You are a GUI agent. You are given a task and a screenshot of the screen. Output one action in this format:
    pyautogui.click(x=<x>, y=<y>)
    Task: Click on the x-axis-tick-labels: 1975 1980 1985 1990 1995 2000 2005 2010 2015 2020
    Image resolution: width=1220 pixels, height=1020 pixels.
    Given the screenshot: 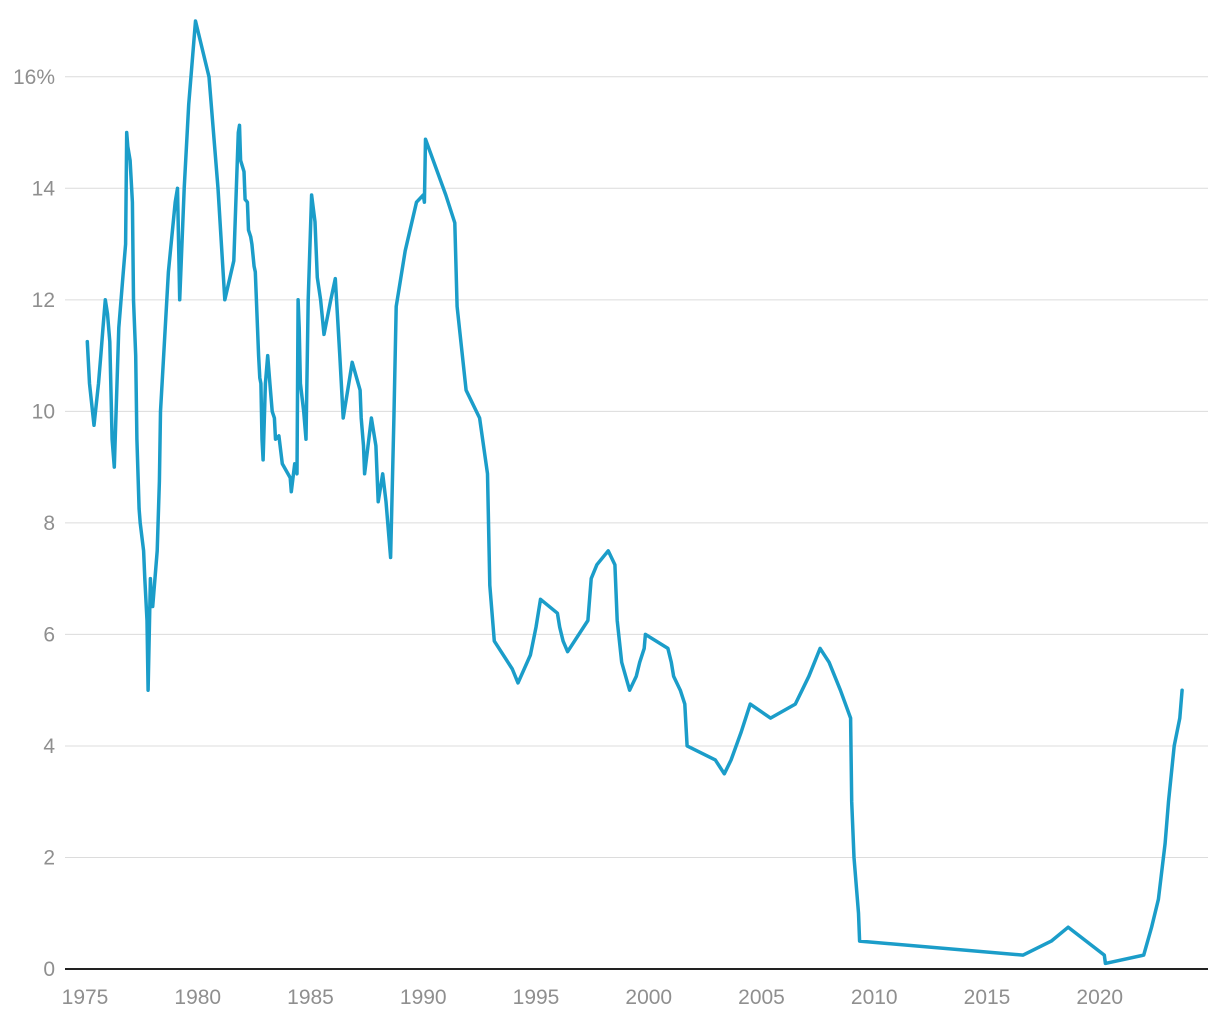 What is the action you would take?
    pyautogui.click(x=592, y=997)
    